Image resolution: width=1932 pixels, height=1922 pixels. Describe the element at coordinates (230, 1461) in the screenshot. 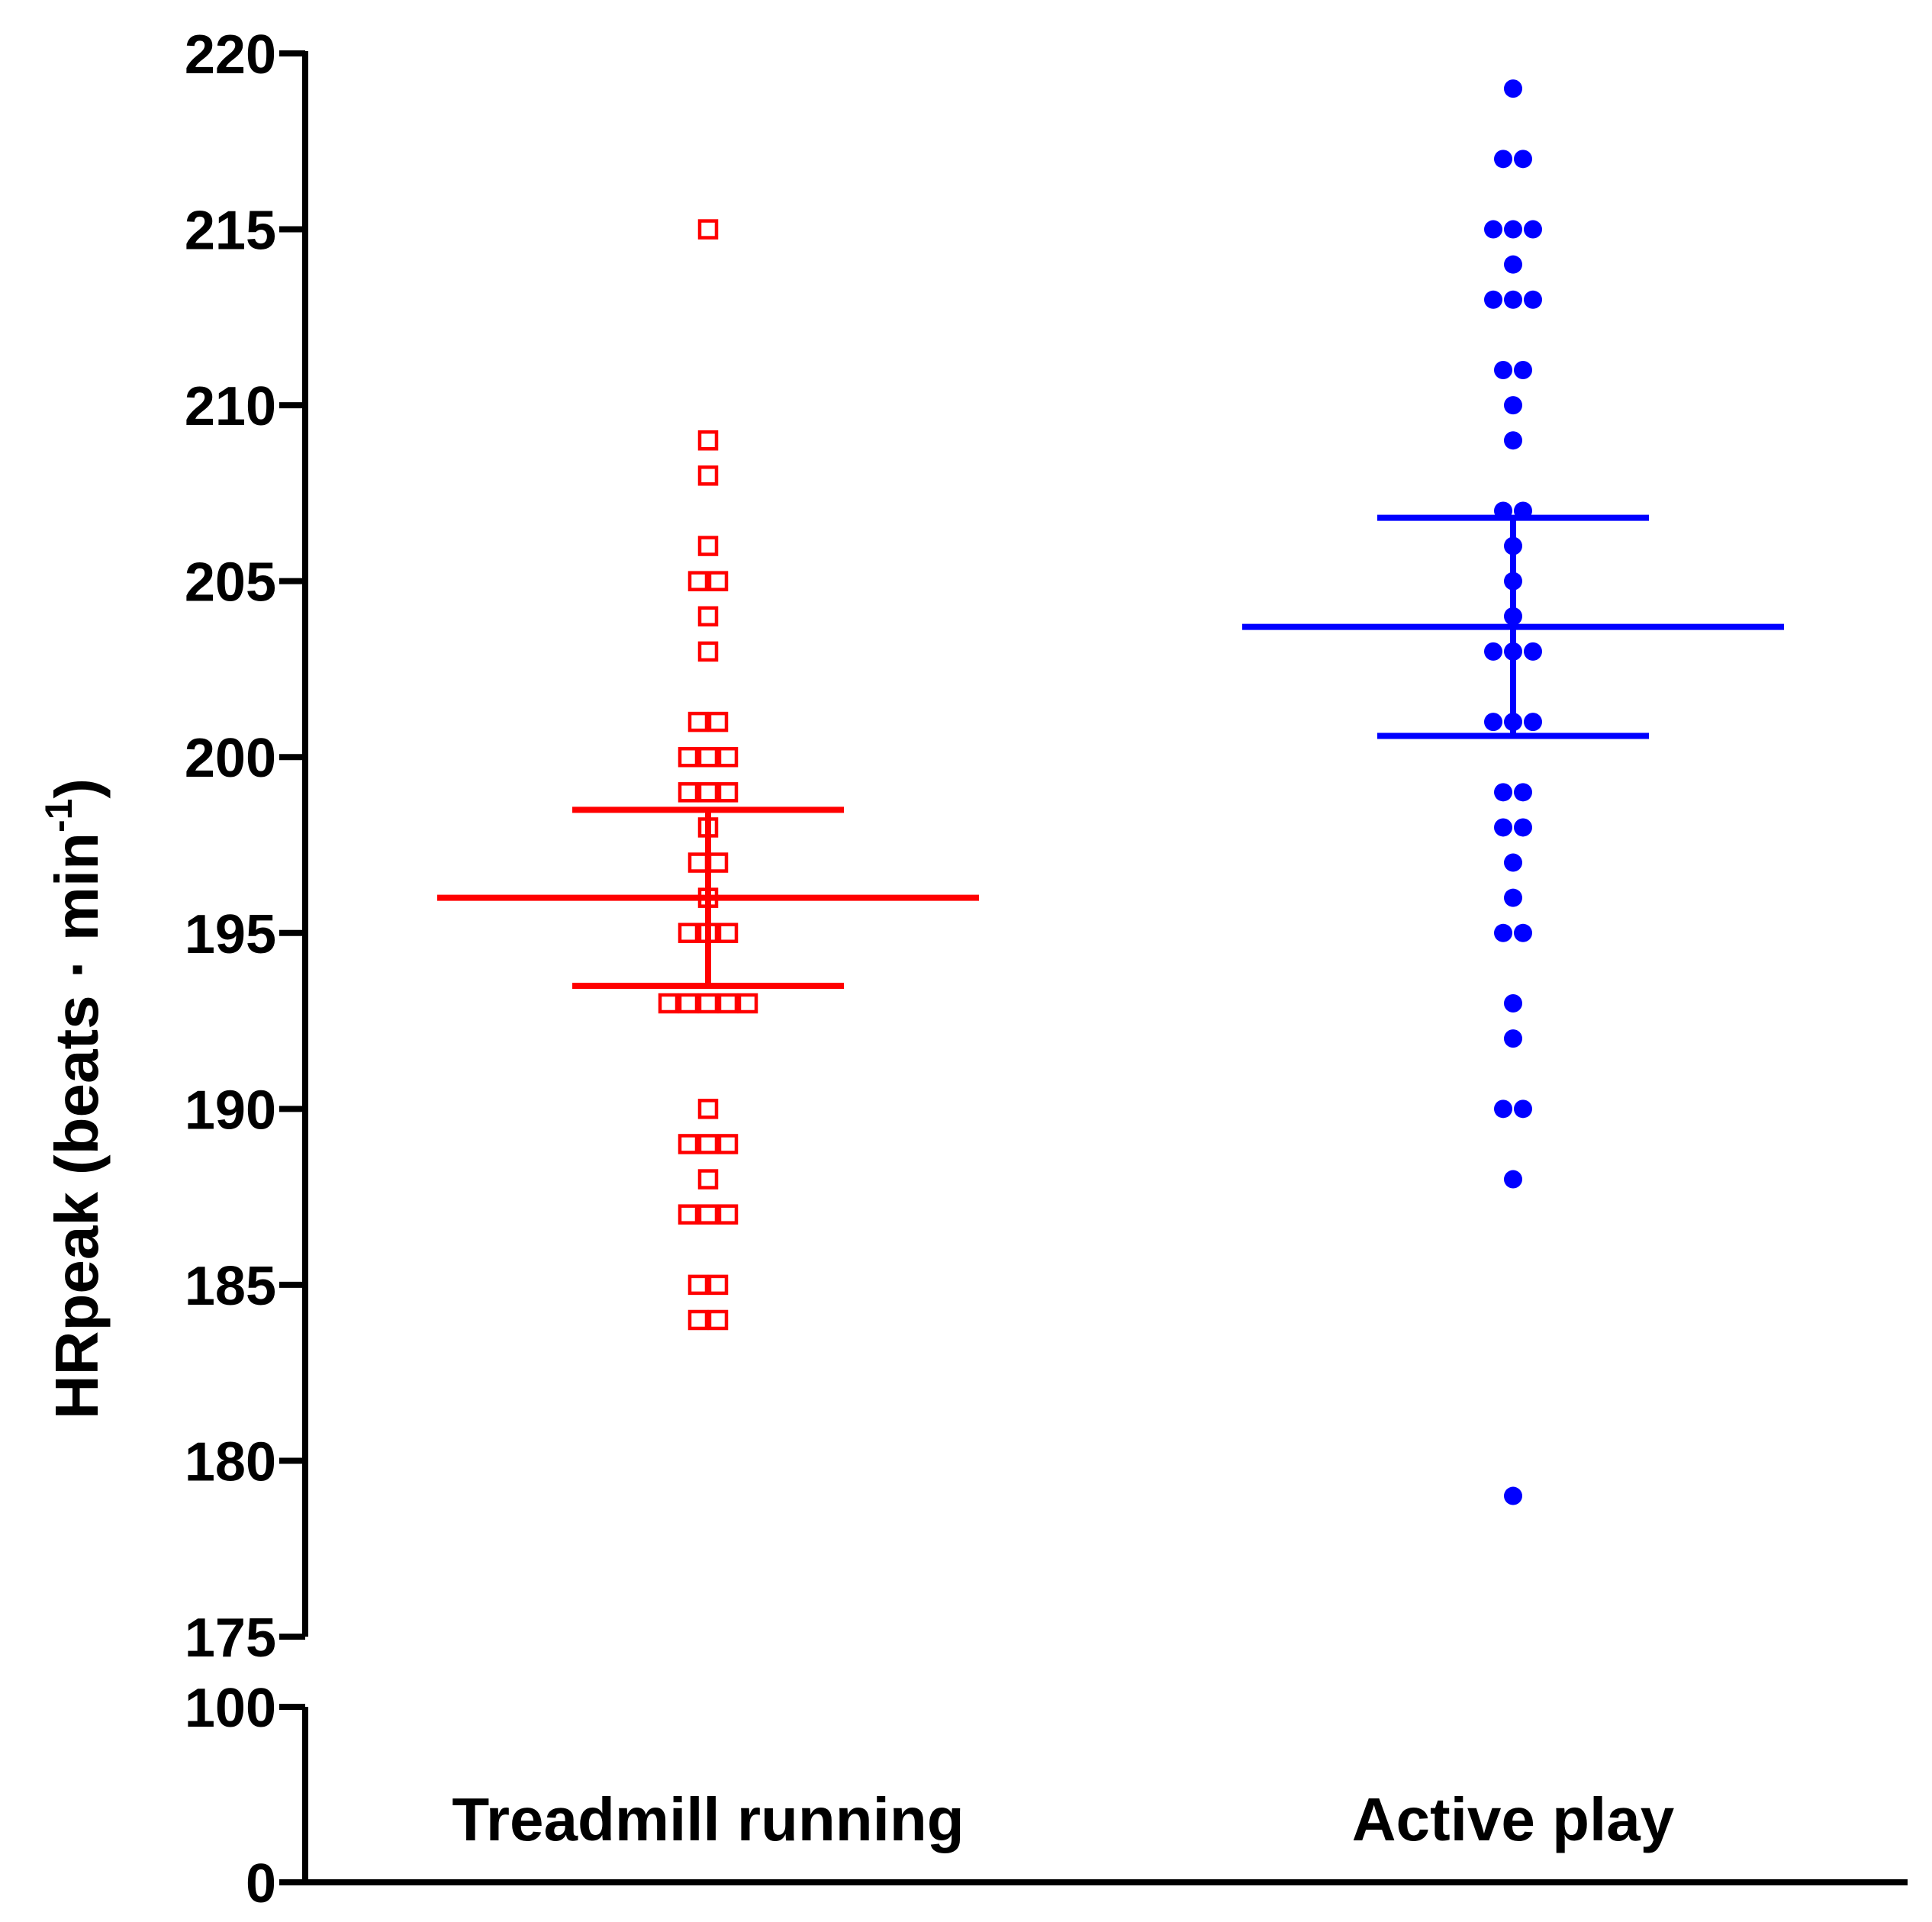

I see `y-tick-label-180: 180` at that location.